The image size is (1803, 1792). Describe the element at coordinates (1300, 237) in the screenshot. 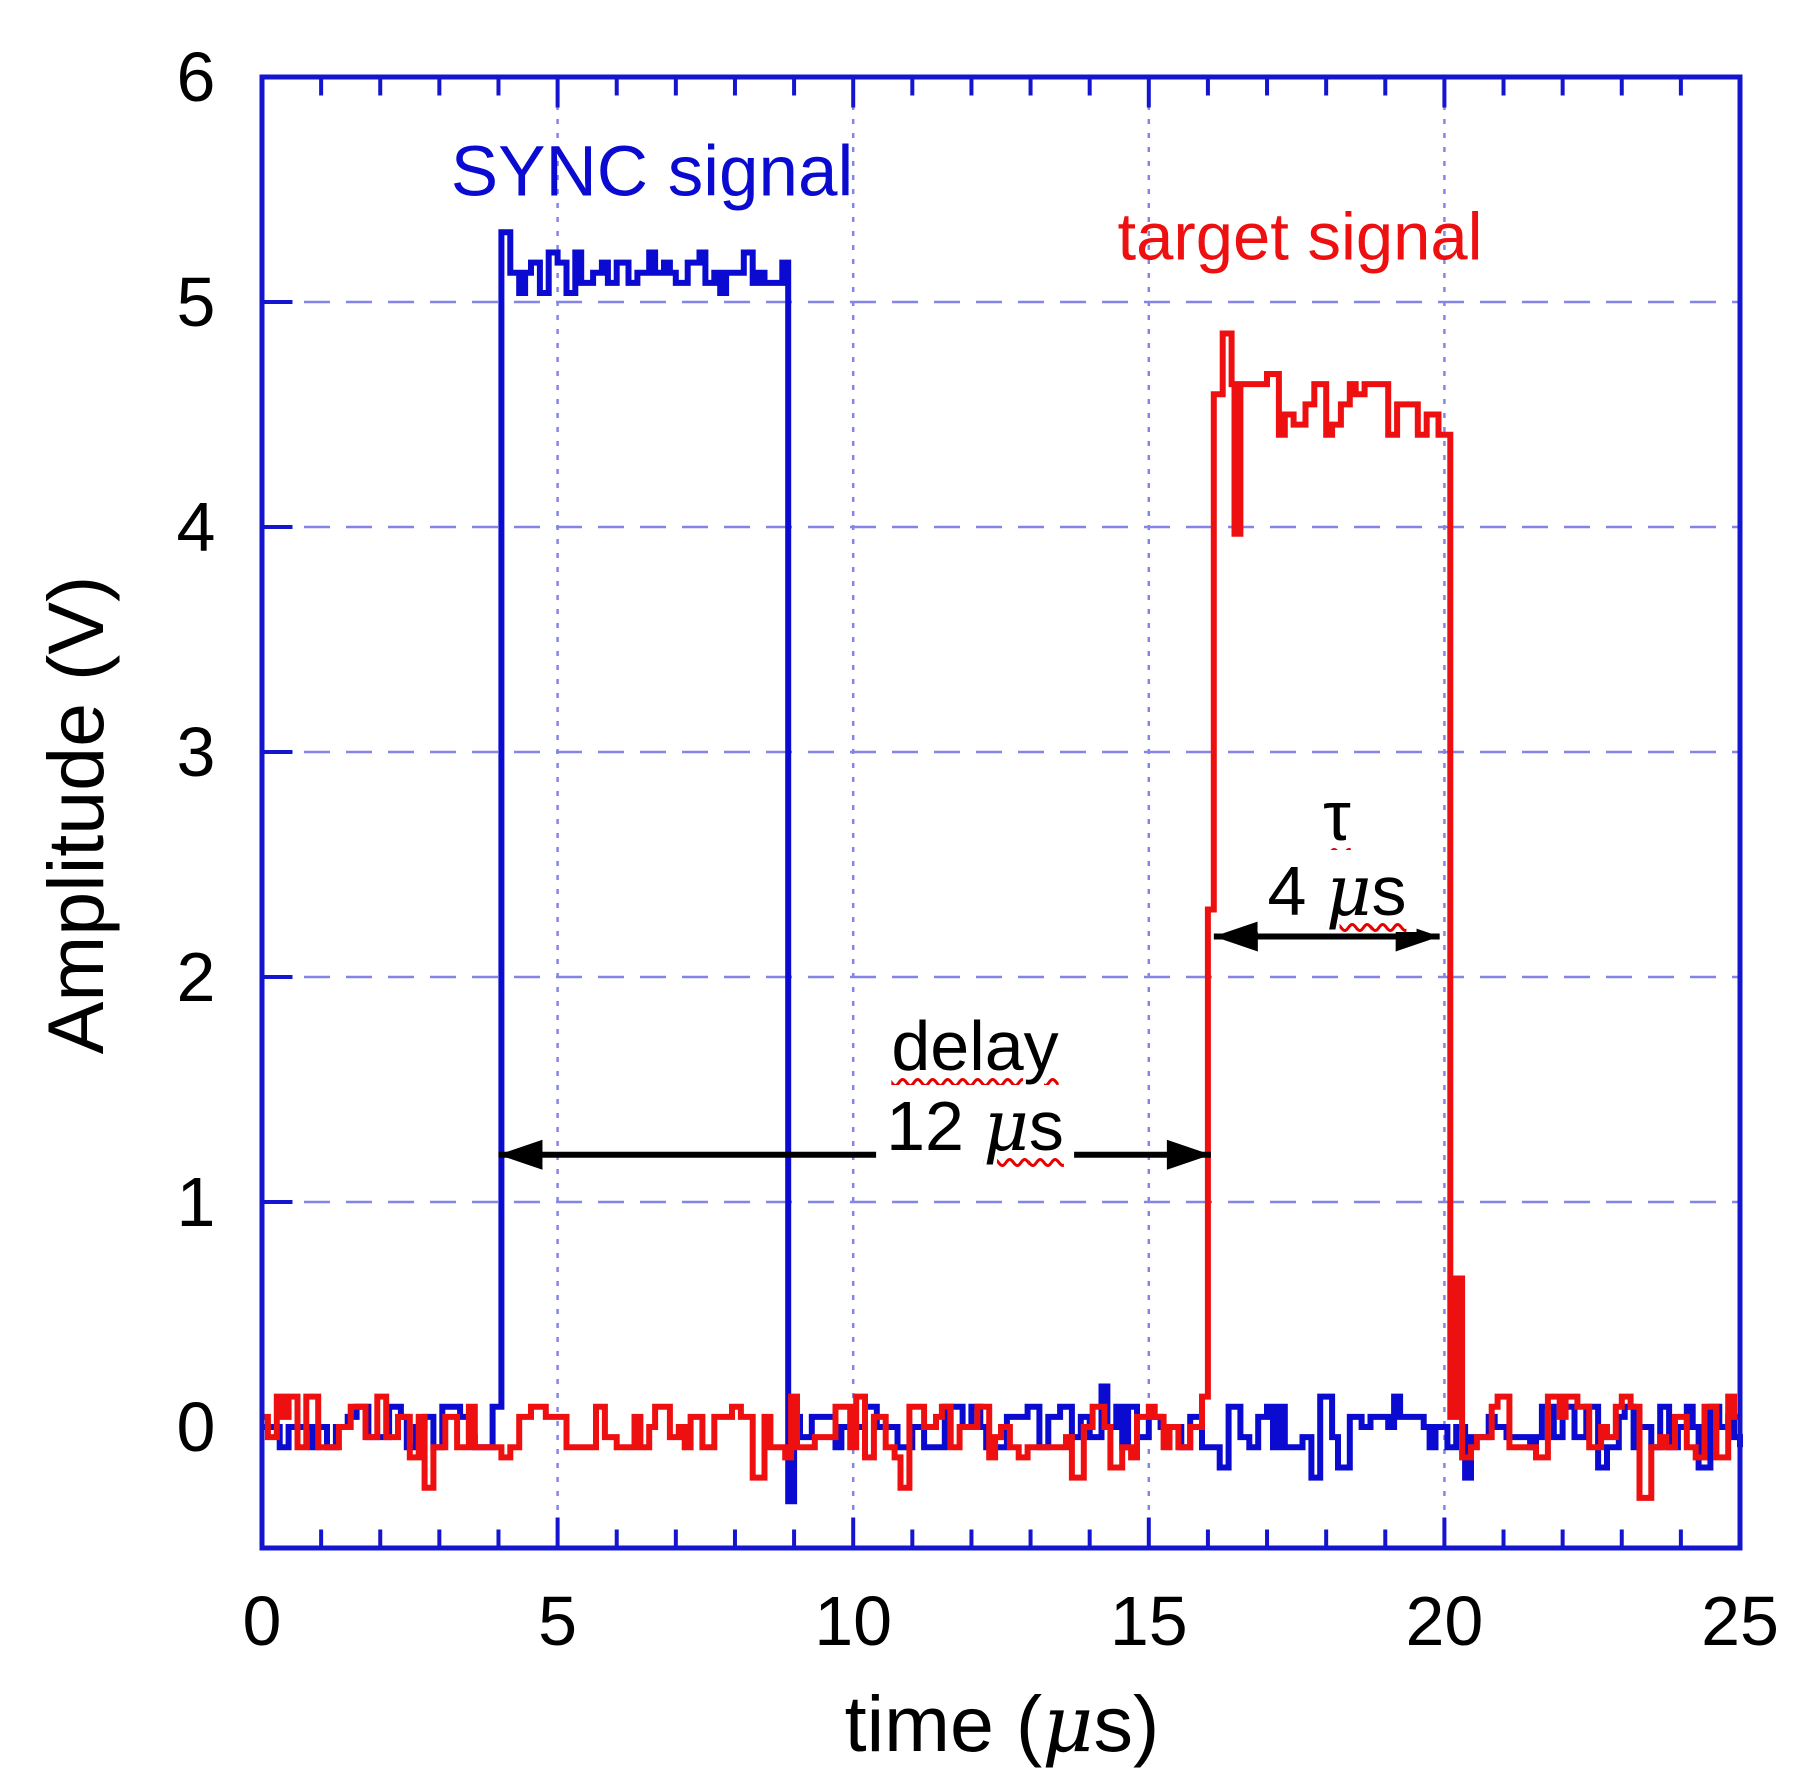

I see `target-signal-label: target signal` at that location.